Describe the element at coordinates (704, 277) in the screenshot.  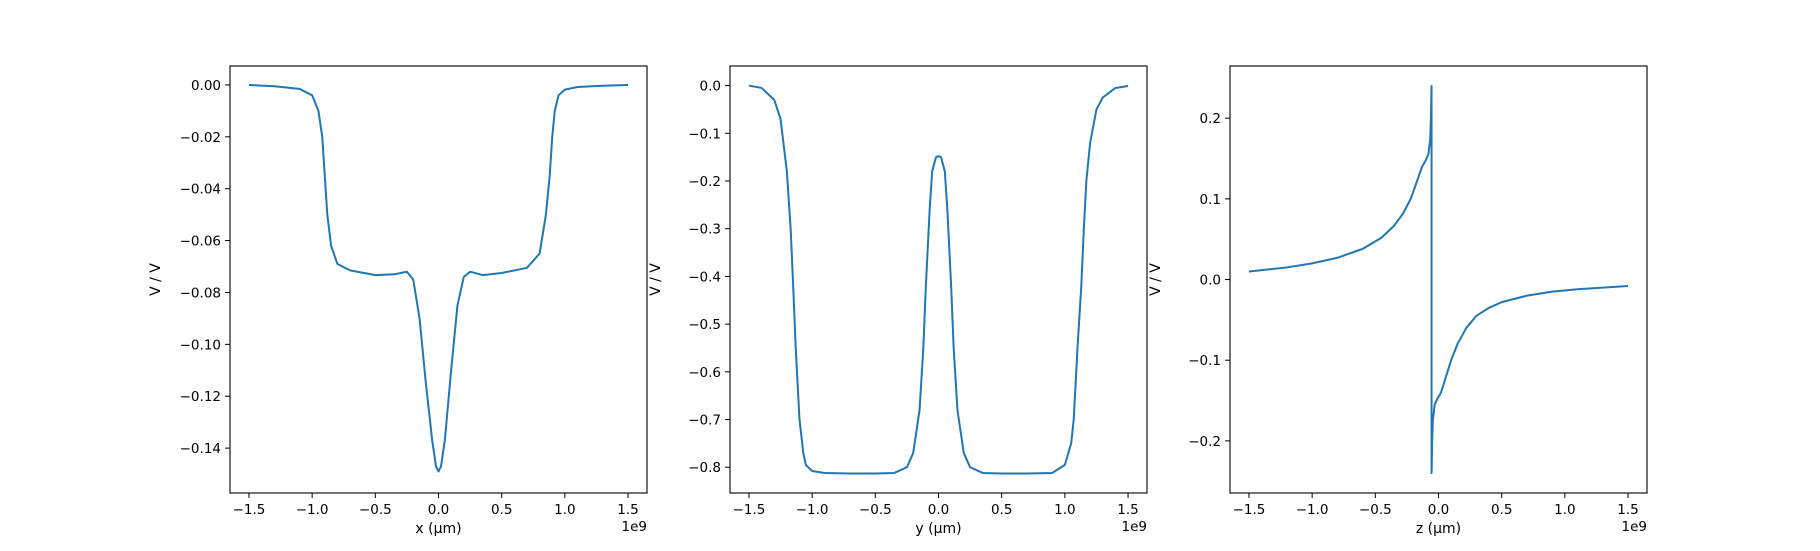
I see `y-tick-label: −0.4` at that location.